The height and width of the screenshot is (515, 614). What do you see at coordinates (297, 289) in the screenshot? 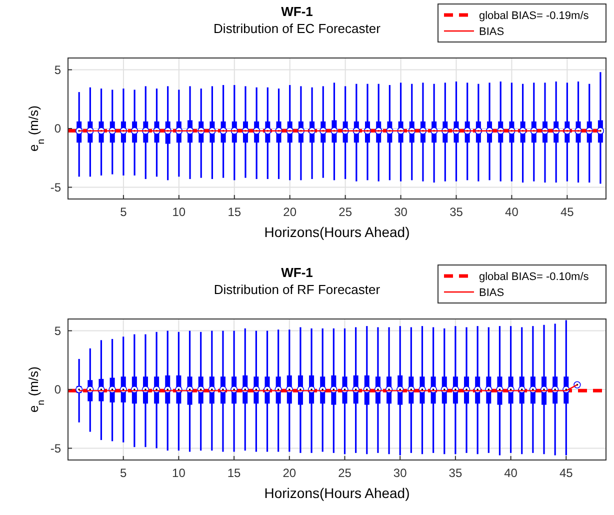
I see `chart-subtitle: Distribution of RF Forecaster` at bounding box center [297, 289].